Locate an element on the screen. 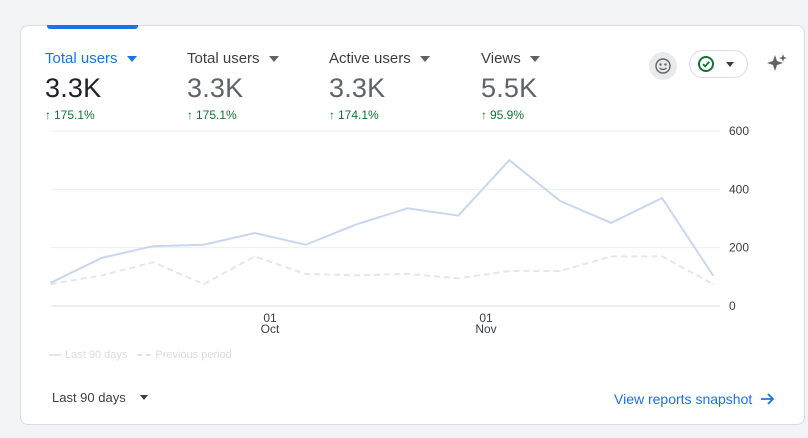 This screenshot has height=438, width=808. metric-value: 5.5K is located at coordinates (509, 88).